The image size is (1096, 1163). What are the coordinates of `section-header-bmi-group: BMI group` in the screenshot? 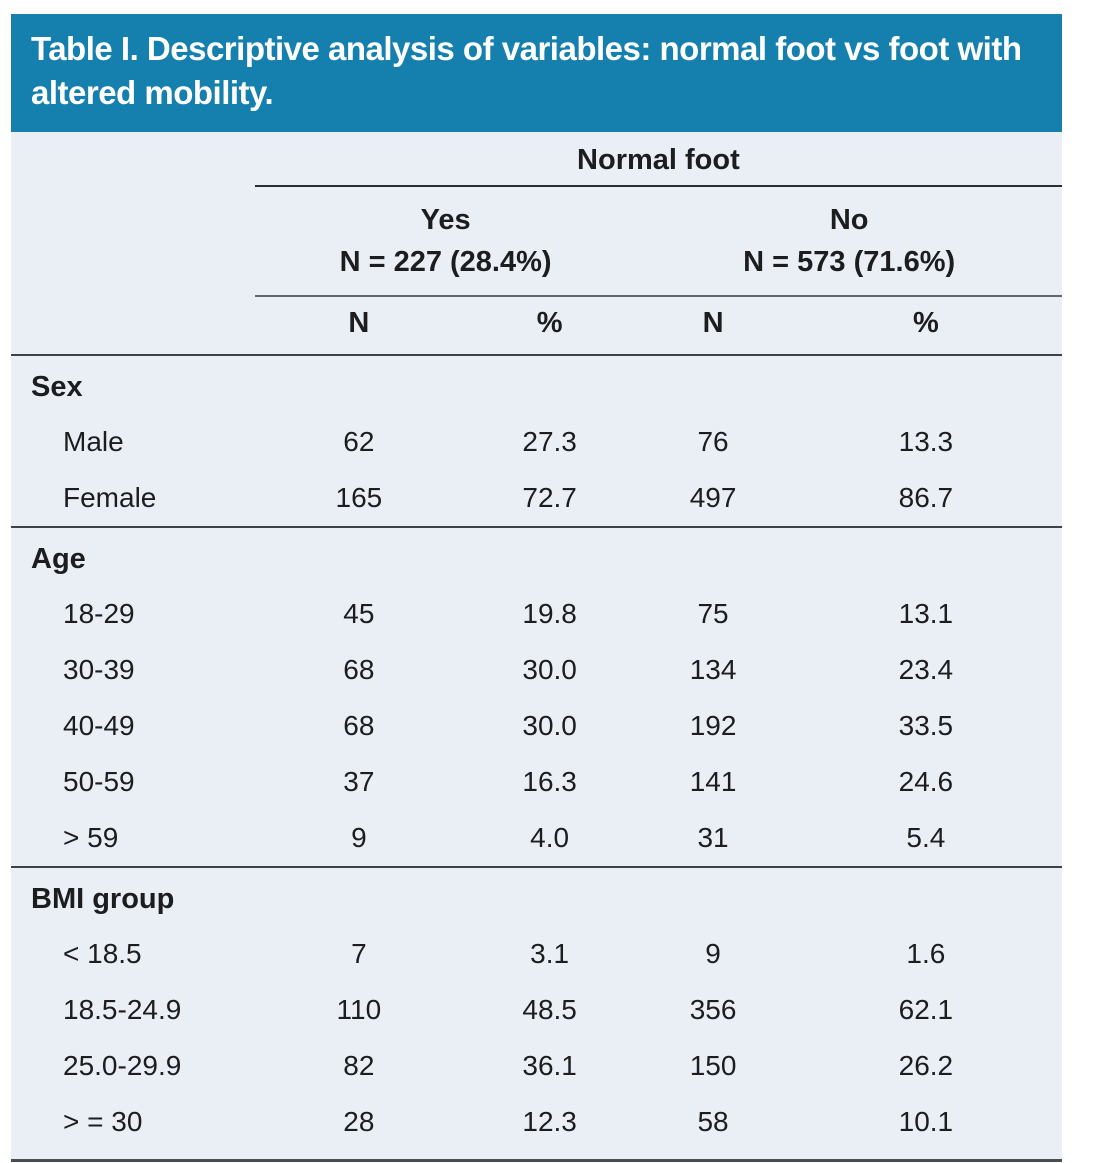 It's located at (536, 895).